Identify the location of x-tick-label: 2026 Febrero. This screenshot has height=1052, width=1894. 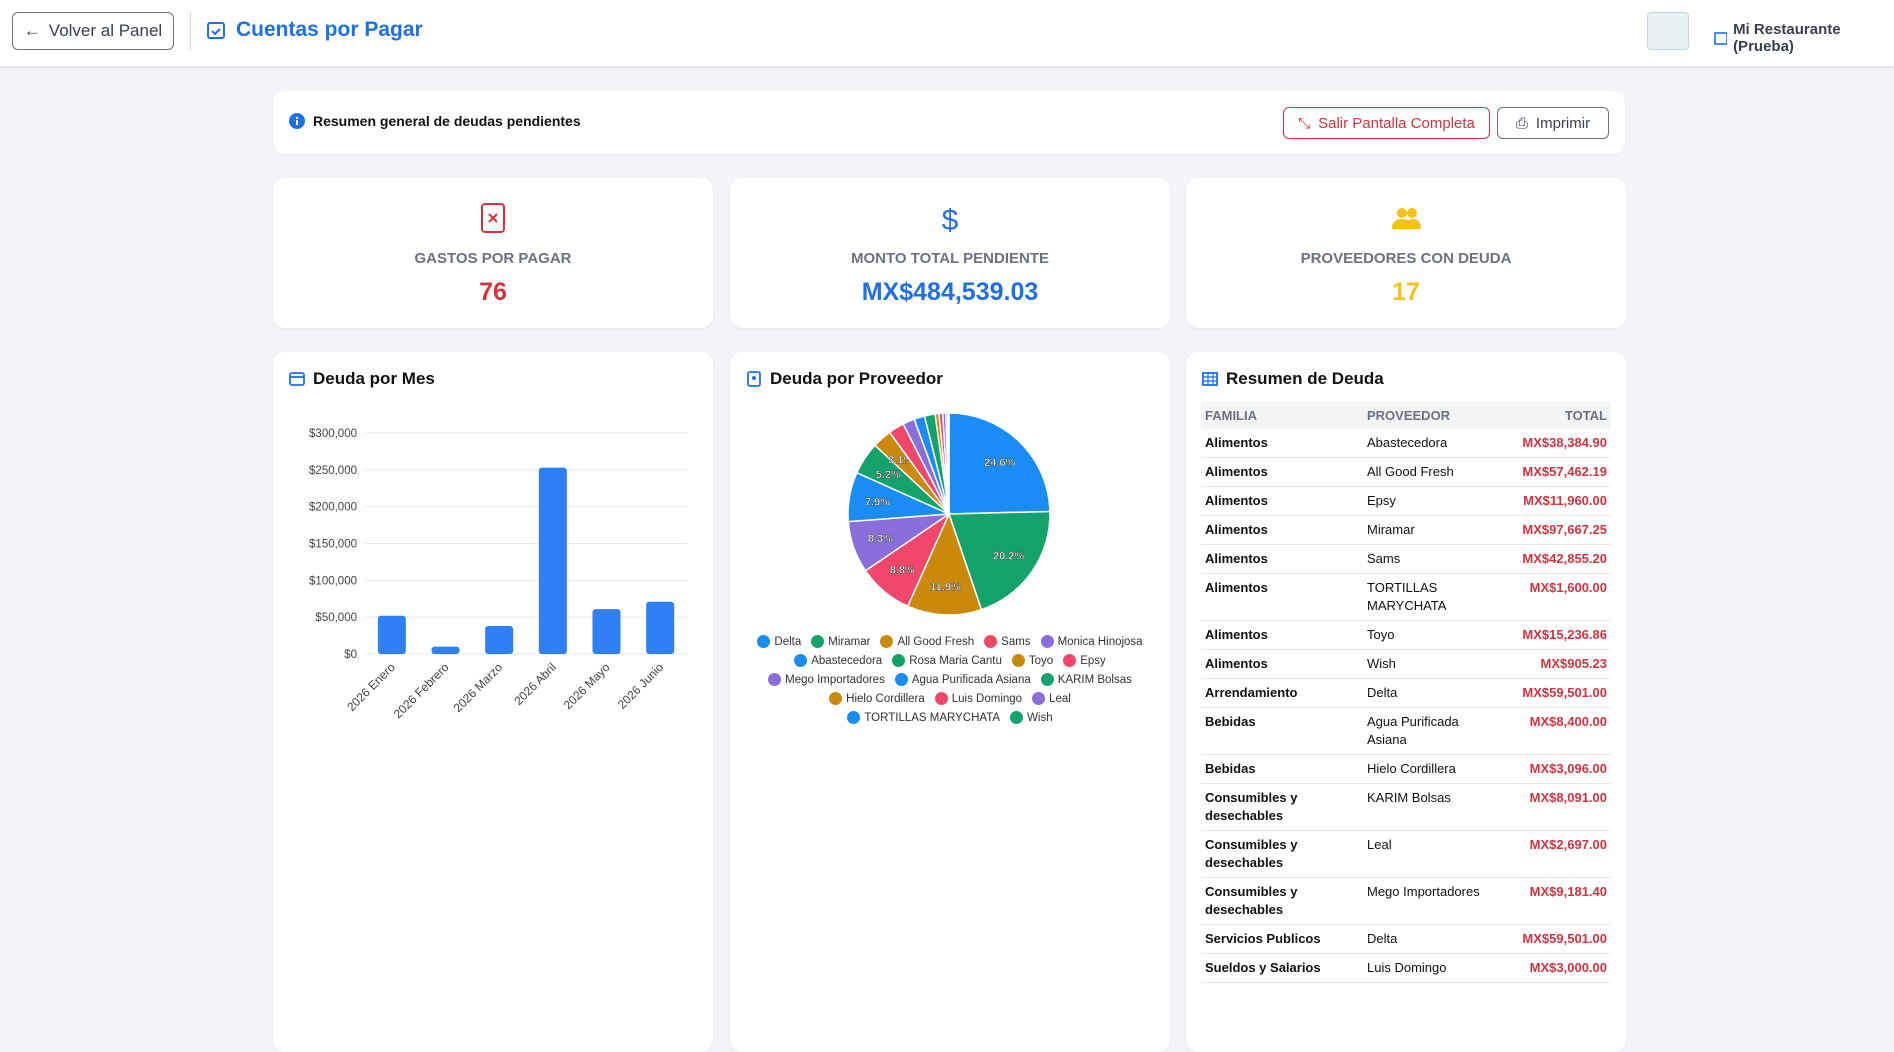
(421, 690).